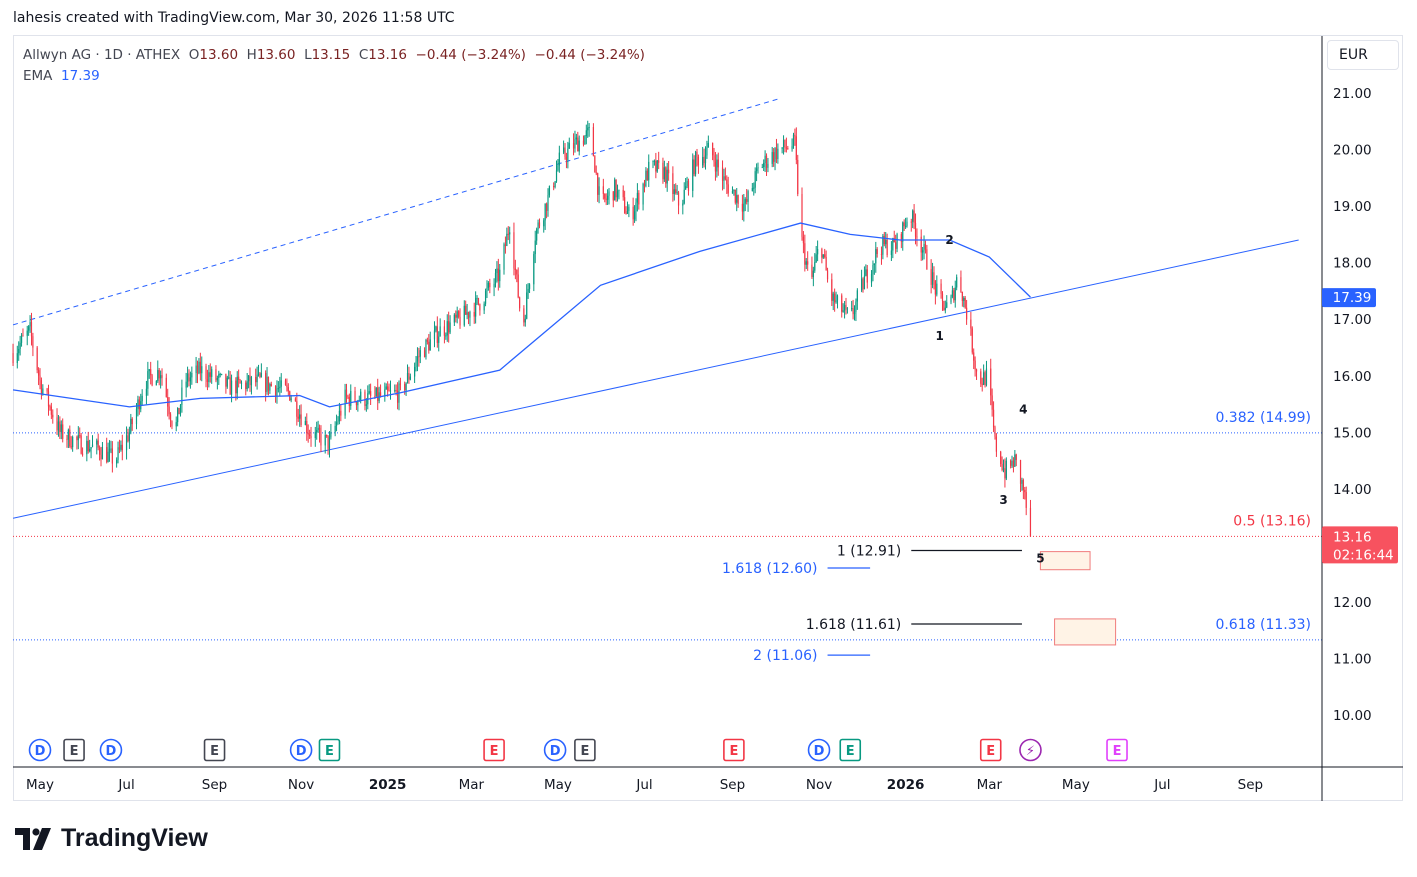 This screenshot has width=1417, height=877. I want to click on price-tick-label: 16.00, so click(1352, 377).